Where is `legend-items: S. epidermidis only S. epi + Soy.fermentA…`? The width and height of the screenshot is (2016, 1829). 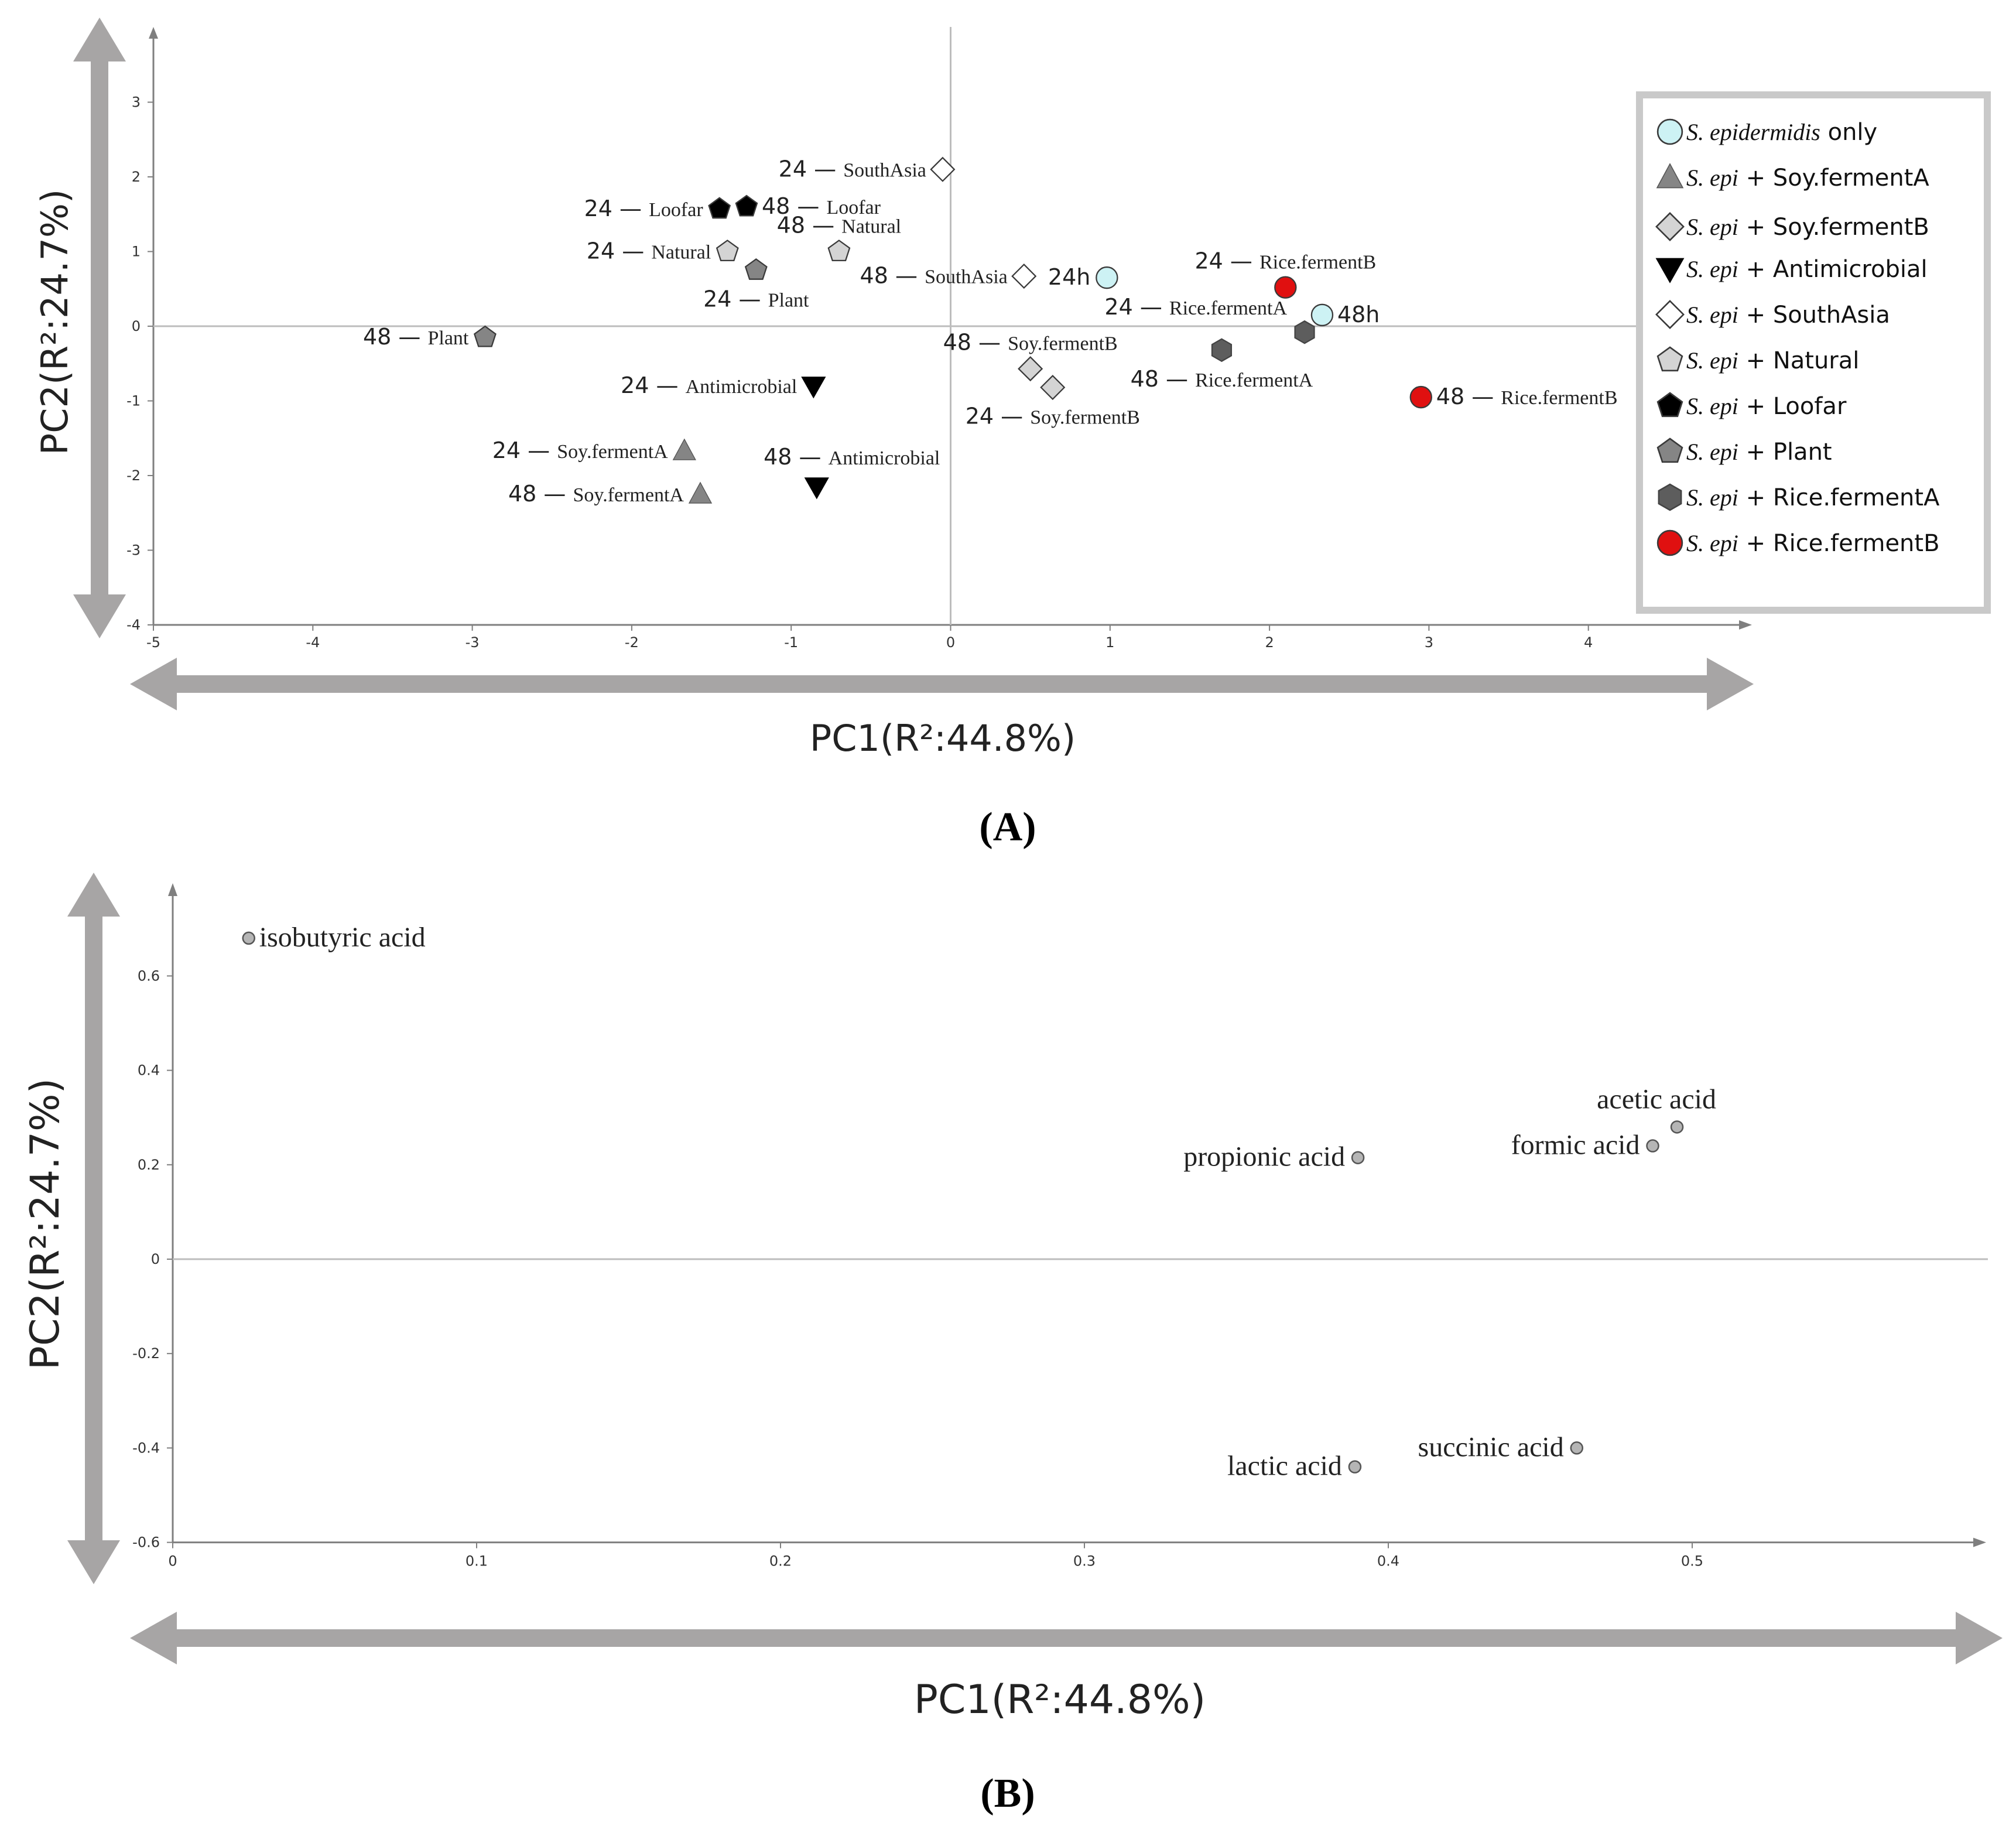 legend-items: S. epidermidis only S. epi + Soy.fermentA… is located at coordinates (1797, 337).